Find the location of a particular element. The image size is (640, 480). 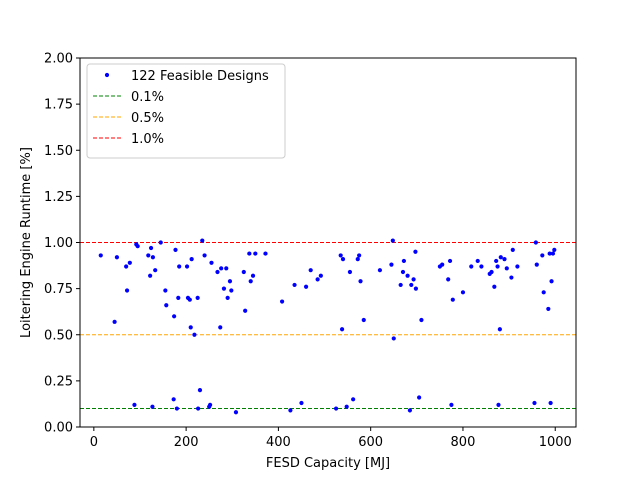

legend: 122 Feasible Designs 0.1% 0.5% 1.0% is located at coordinates (186, 111).